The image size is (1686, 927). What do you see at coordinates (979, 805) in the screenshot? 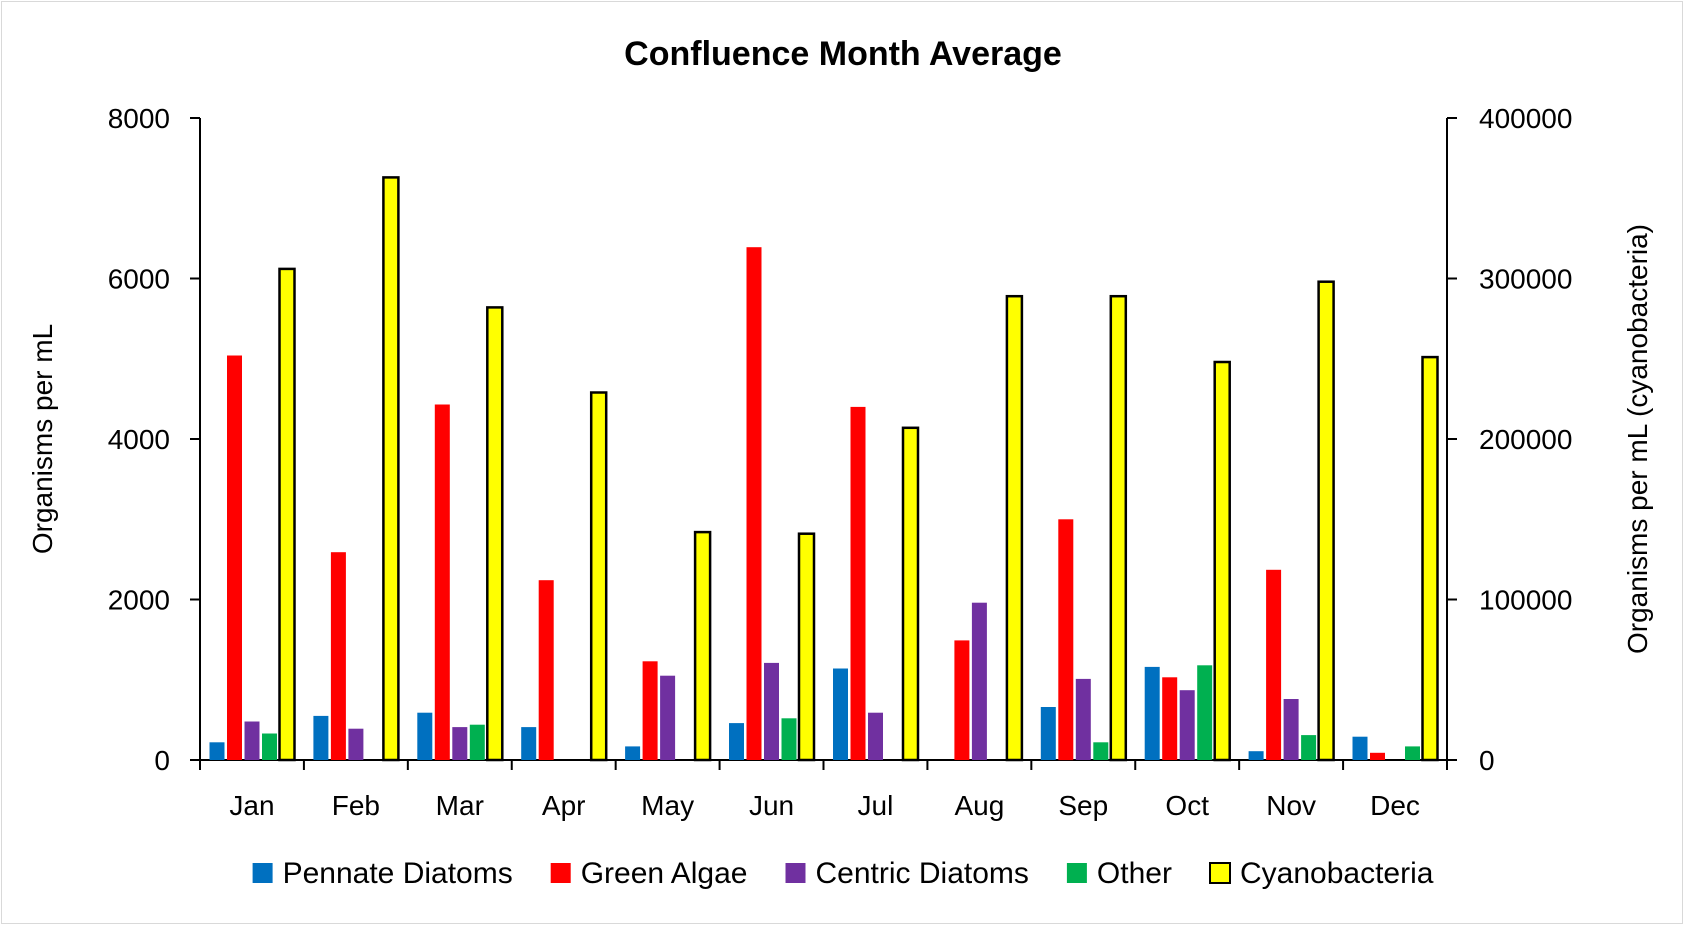
I see `x-tick-label: Aug` at bounding box center [979, 805].